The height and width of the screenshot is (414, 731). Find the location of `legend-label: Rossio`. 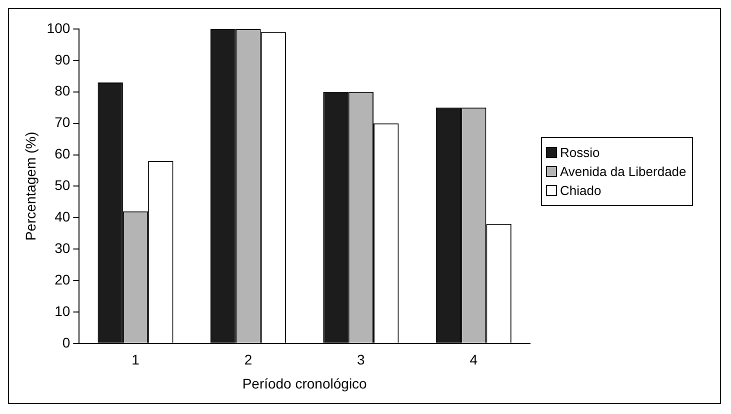

legend-label: Rossio is located at coordinates (580, 152).